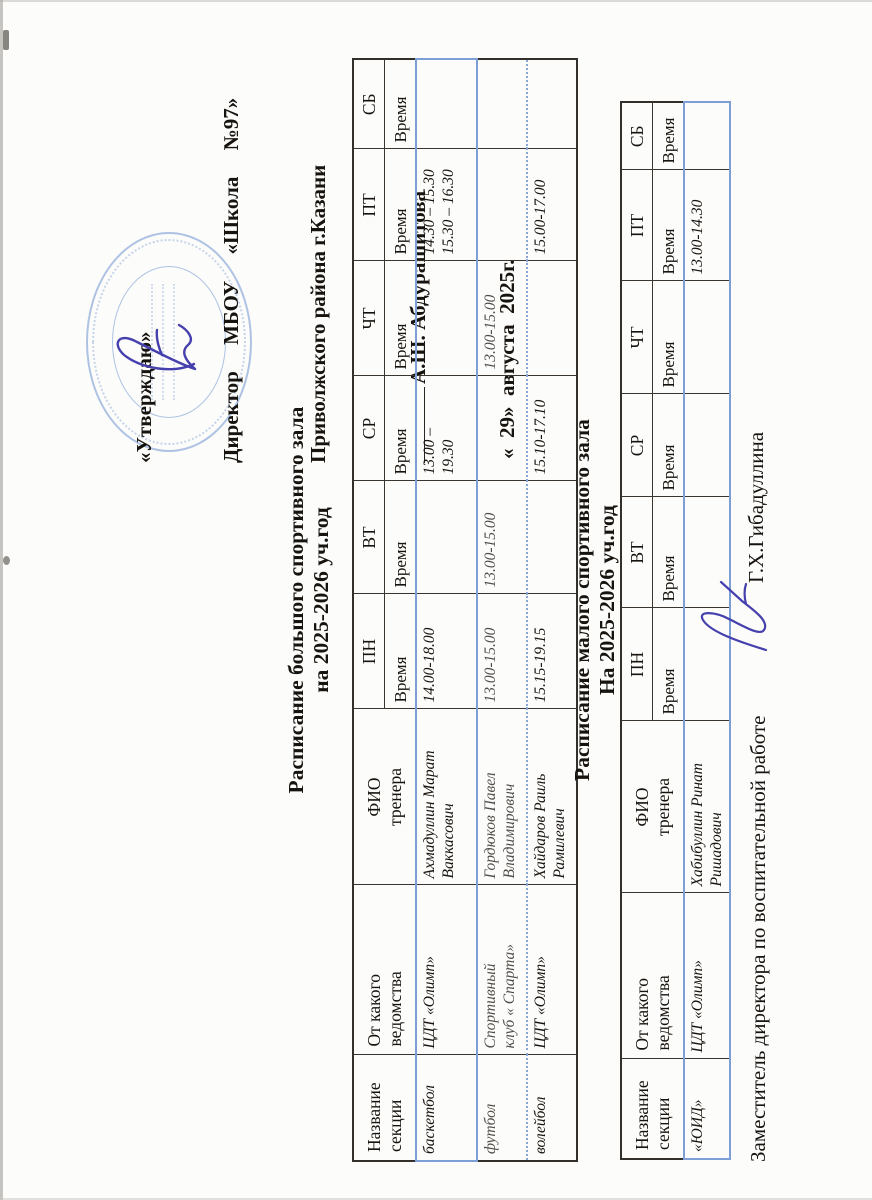 The width and height of the screenshot is (872, 1200). What do you see at coordinates (502, 205) in the screenshot?
I see `cell-time-fri` at bounding box center [502, 205].